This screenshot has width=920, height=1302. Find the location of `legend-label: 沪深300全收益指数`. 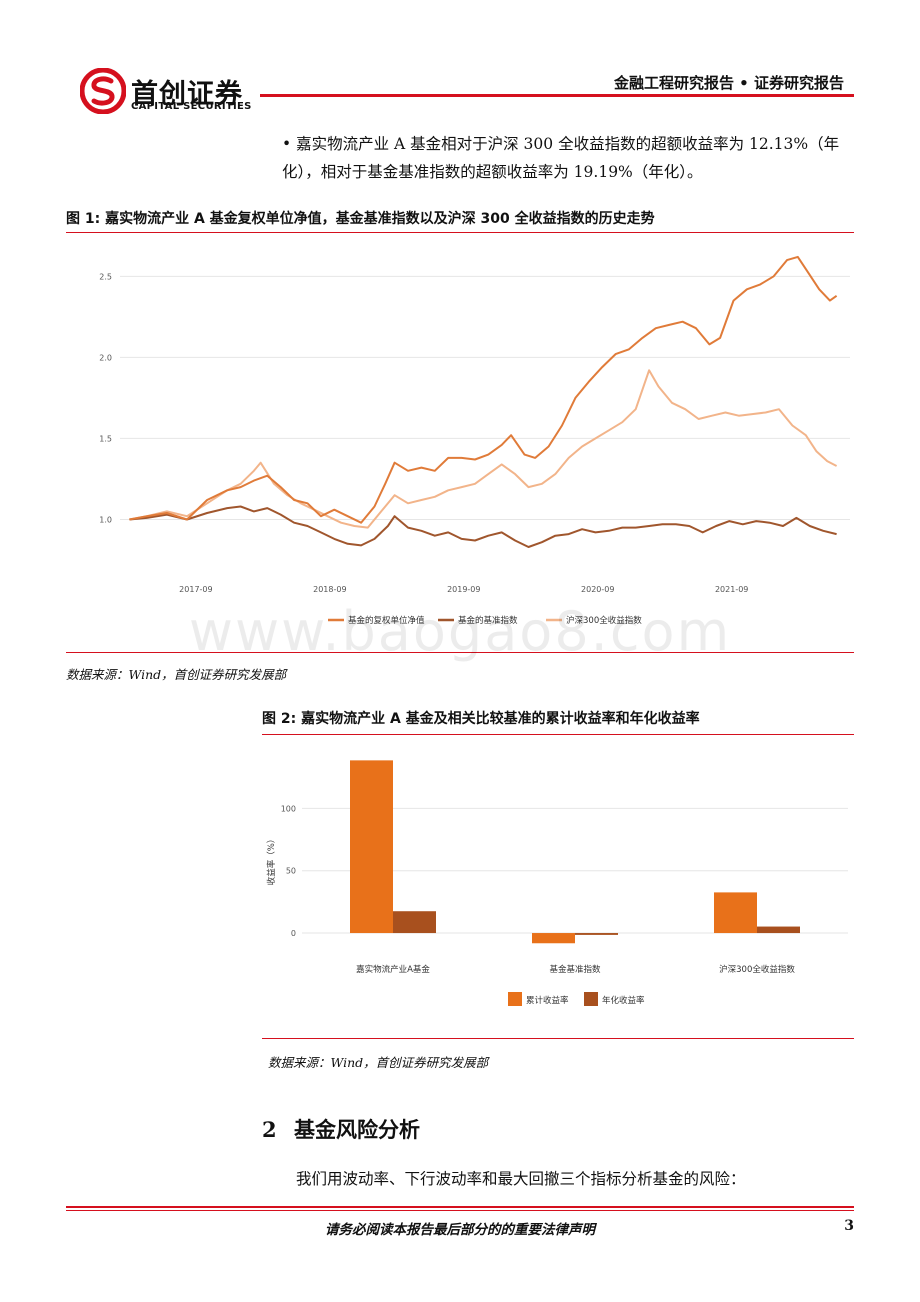

legend-label: 沪深300全收益指数 is located at coordinates (604, 620).